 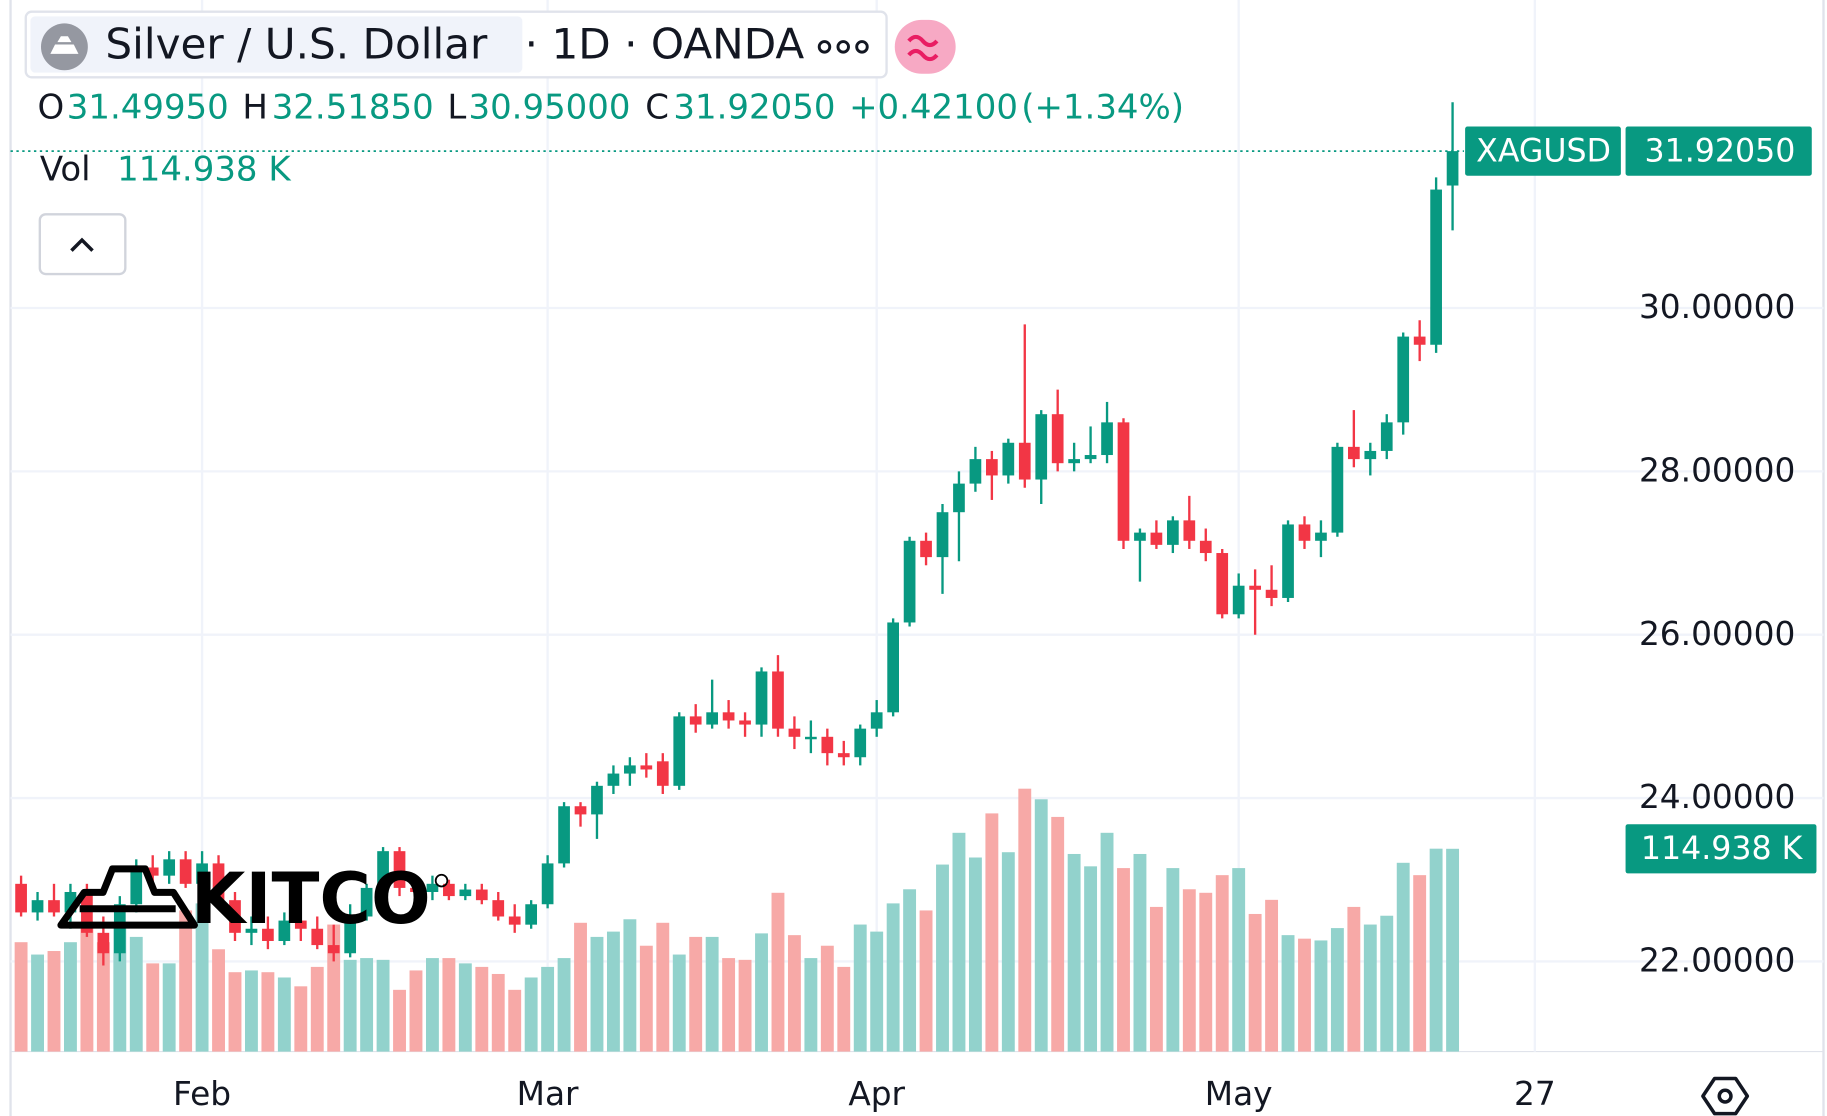 What do you see at coordinates (925, 46) in the screenshot?
I see `compare-button` at bounding box center [925, 46].